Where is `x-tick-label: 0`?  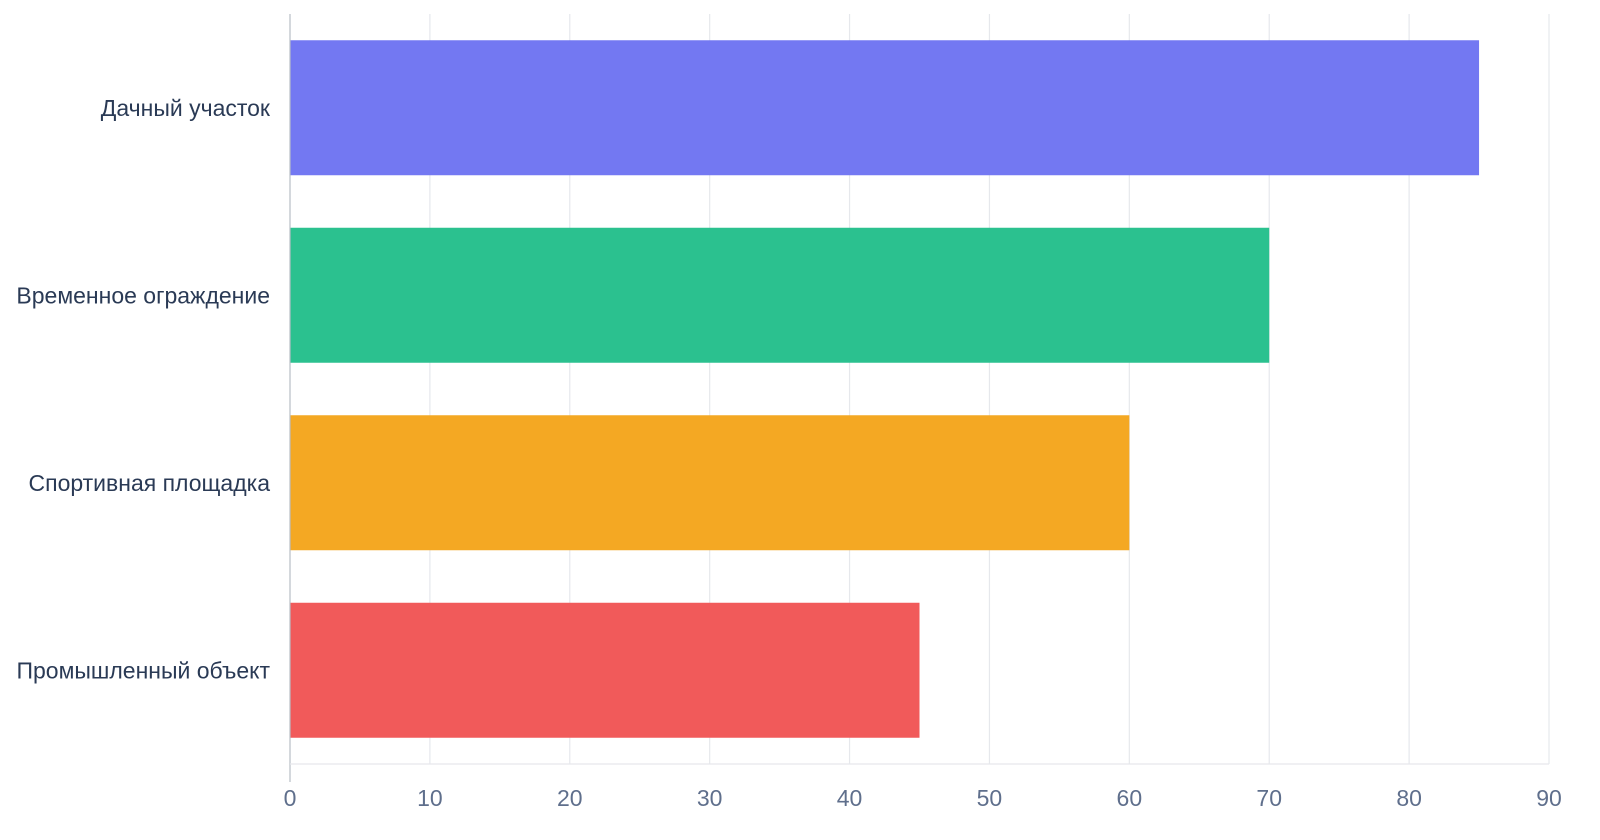
x-tick-label: 0 is located at coordinates (290, 798).